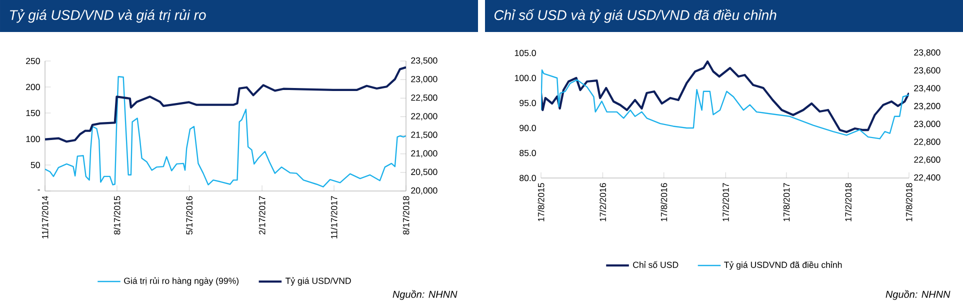 This screenshot has height=305, width=963. What do you see at coordinates (117, 215) in the screenshot?
I see `x-tick-label: 8/17/2015` at bounding box center [117, 215].